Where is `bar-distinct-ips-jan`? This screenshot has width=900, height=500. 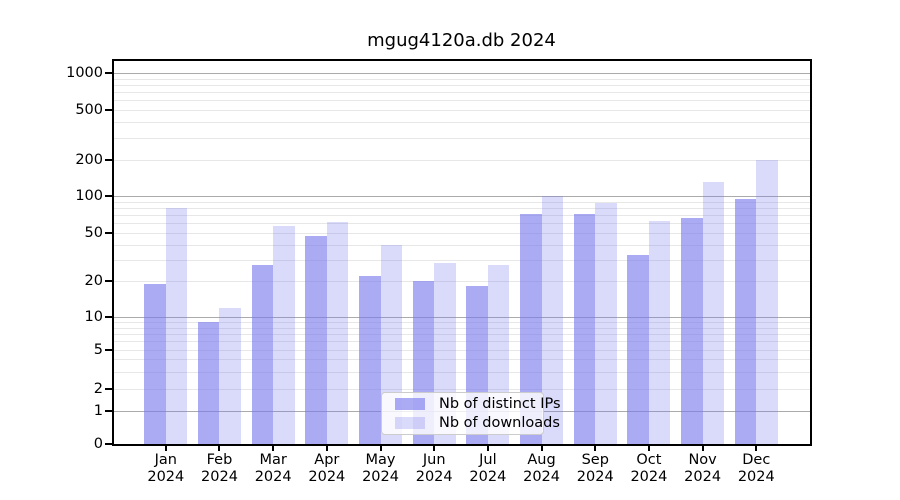 bar-distinct-ips-jan is located at coordinates (155, 363).